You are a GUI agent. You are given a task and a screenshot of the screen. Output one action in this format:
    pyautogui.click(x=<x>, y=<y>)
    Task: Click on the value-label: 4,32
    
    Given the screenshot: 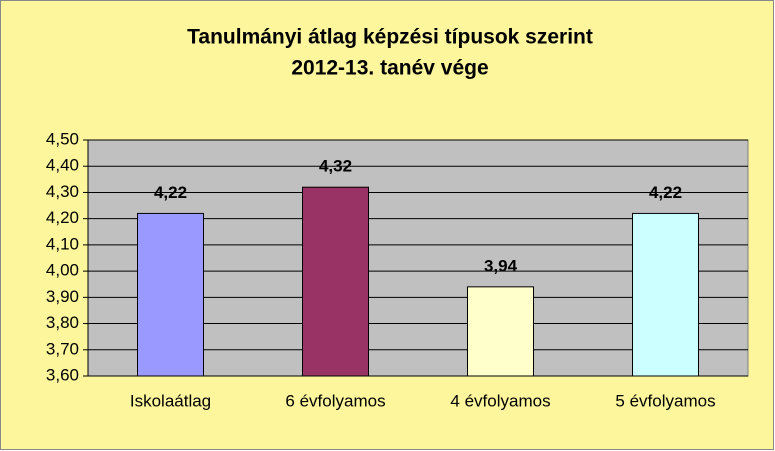 What is the action you would take?
    pyautogui.click(x=335, y=166)
    